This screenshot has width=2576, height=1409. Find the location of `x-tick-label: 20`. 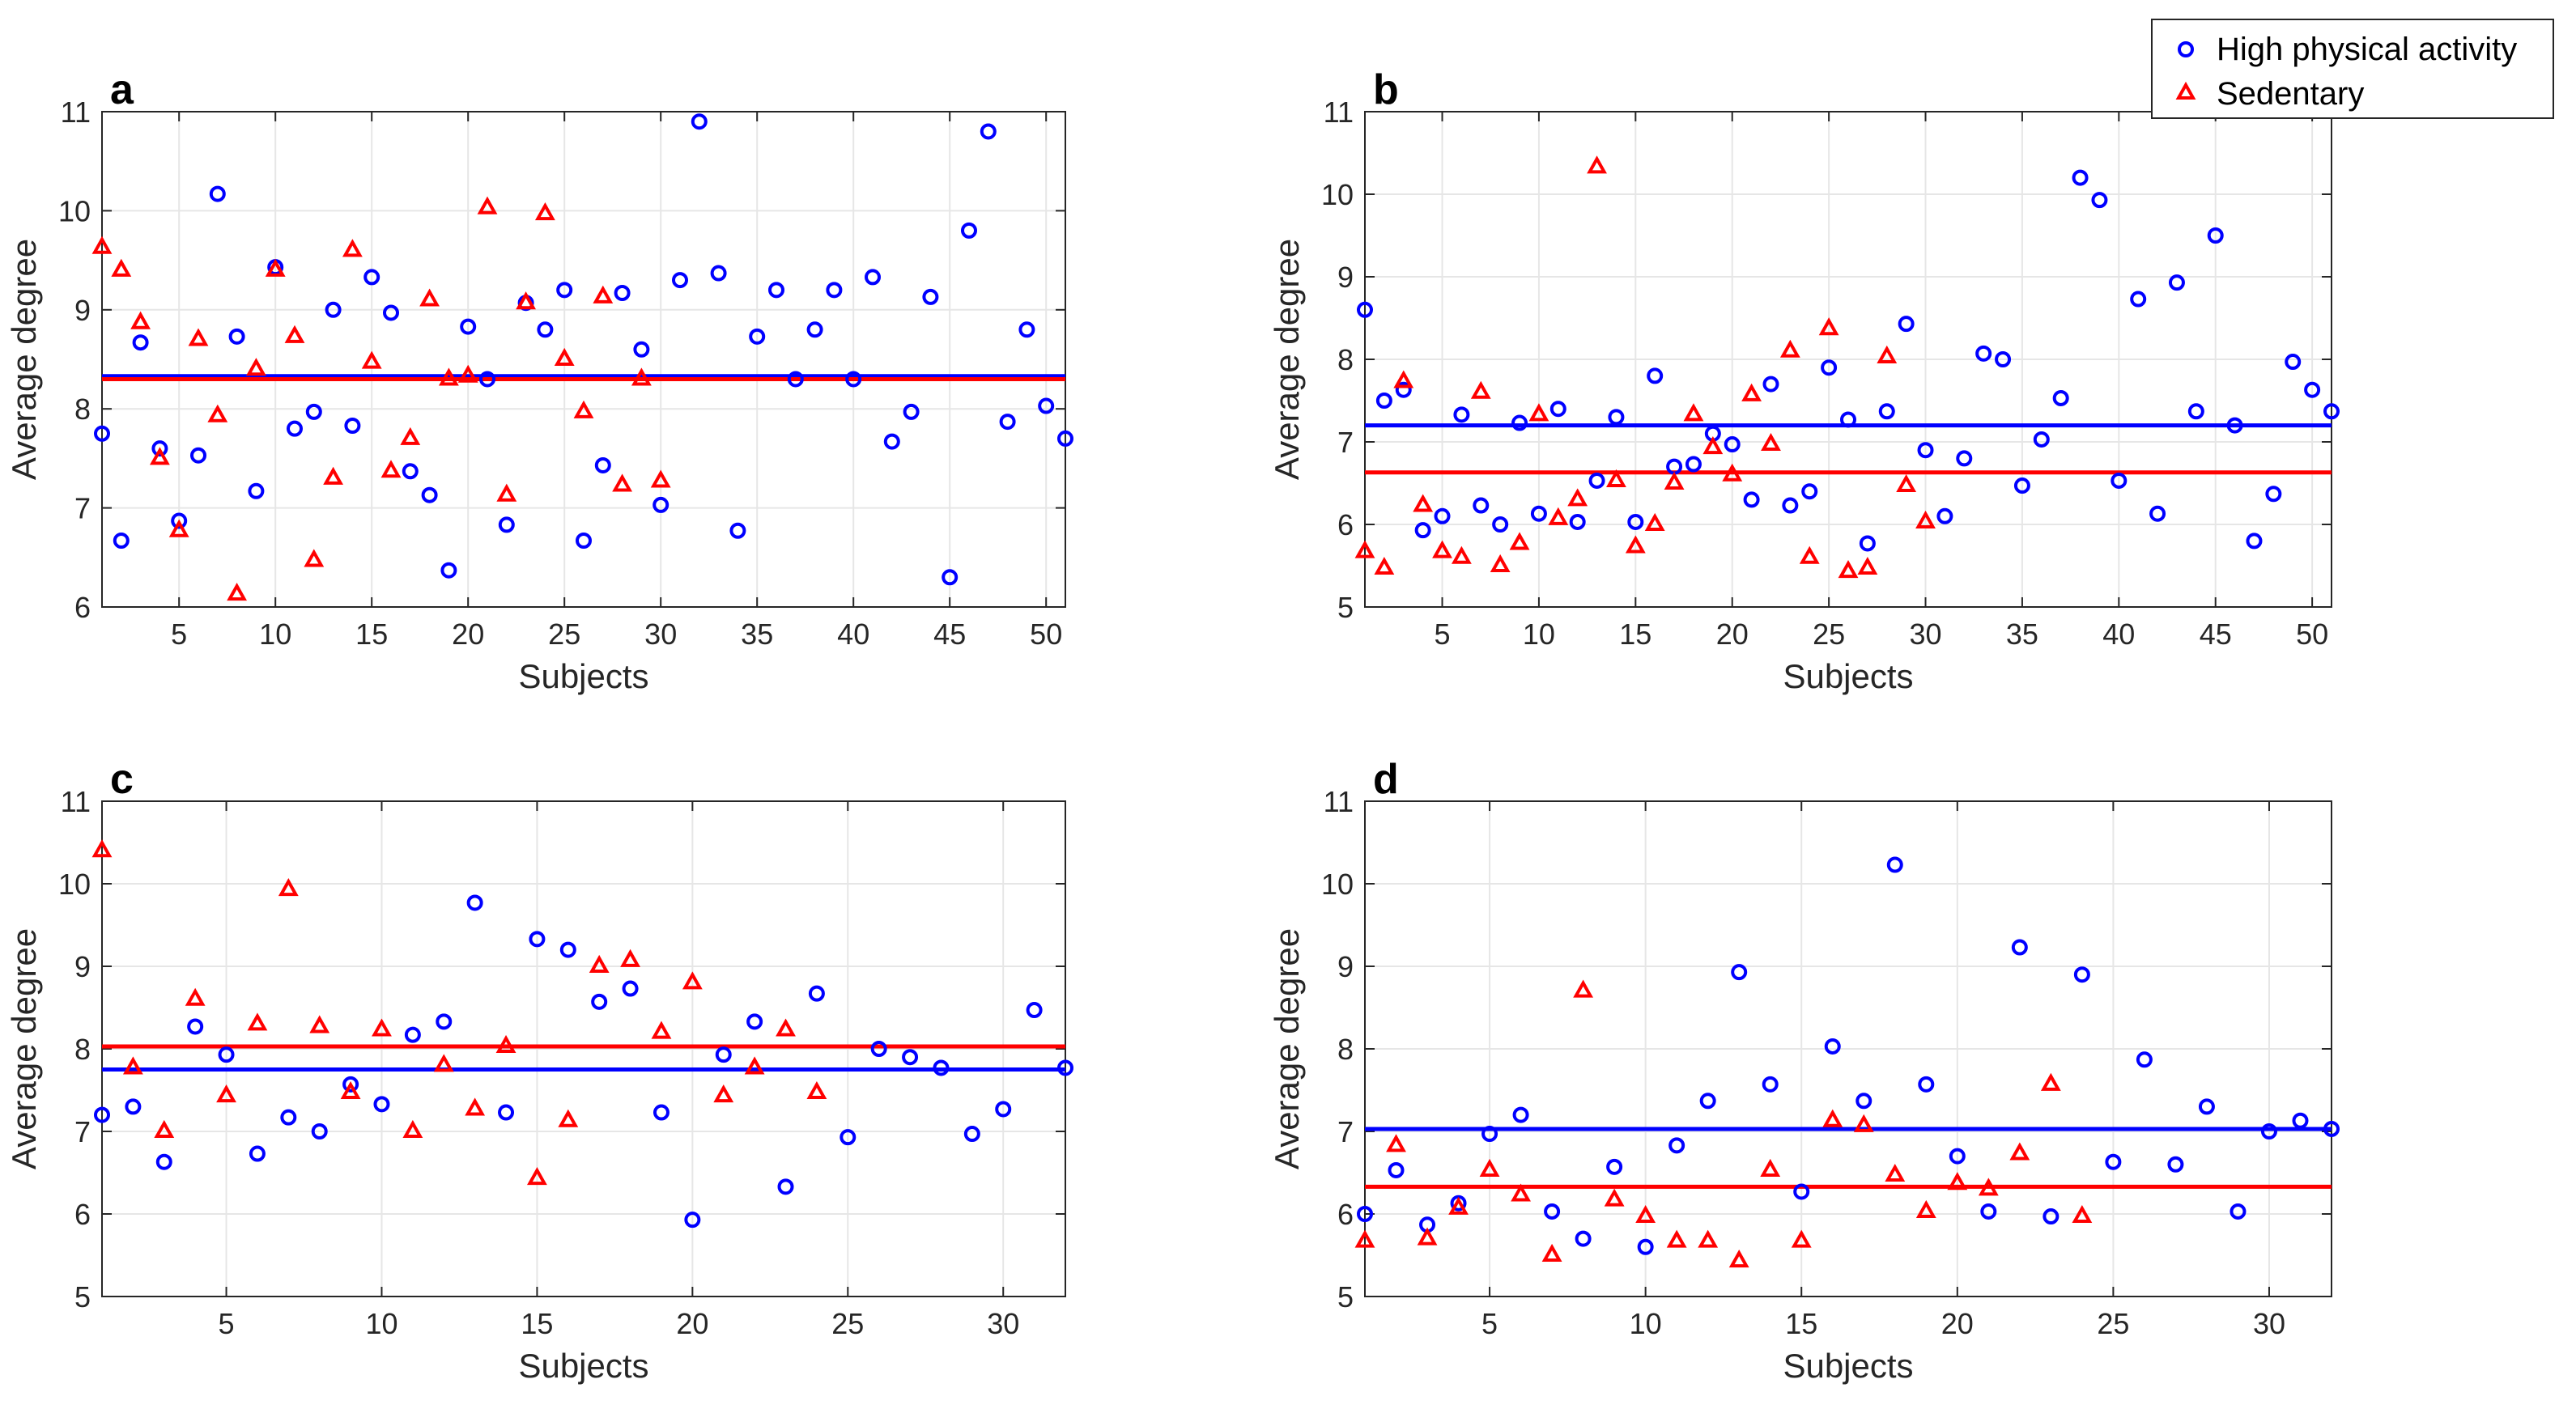

x-tick-label: 20 is located at coordinates (468, 634).